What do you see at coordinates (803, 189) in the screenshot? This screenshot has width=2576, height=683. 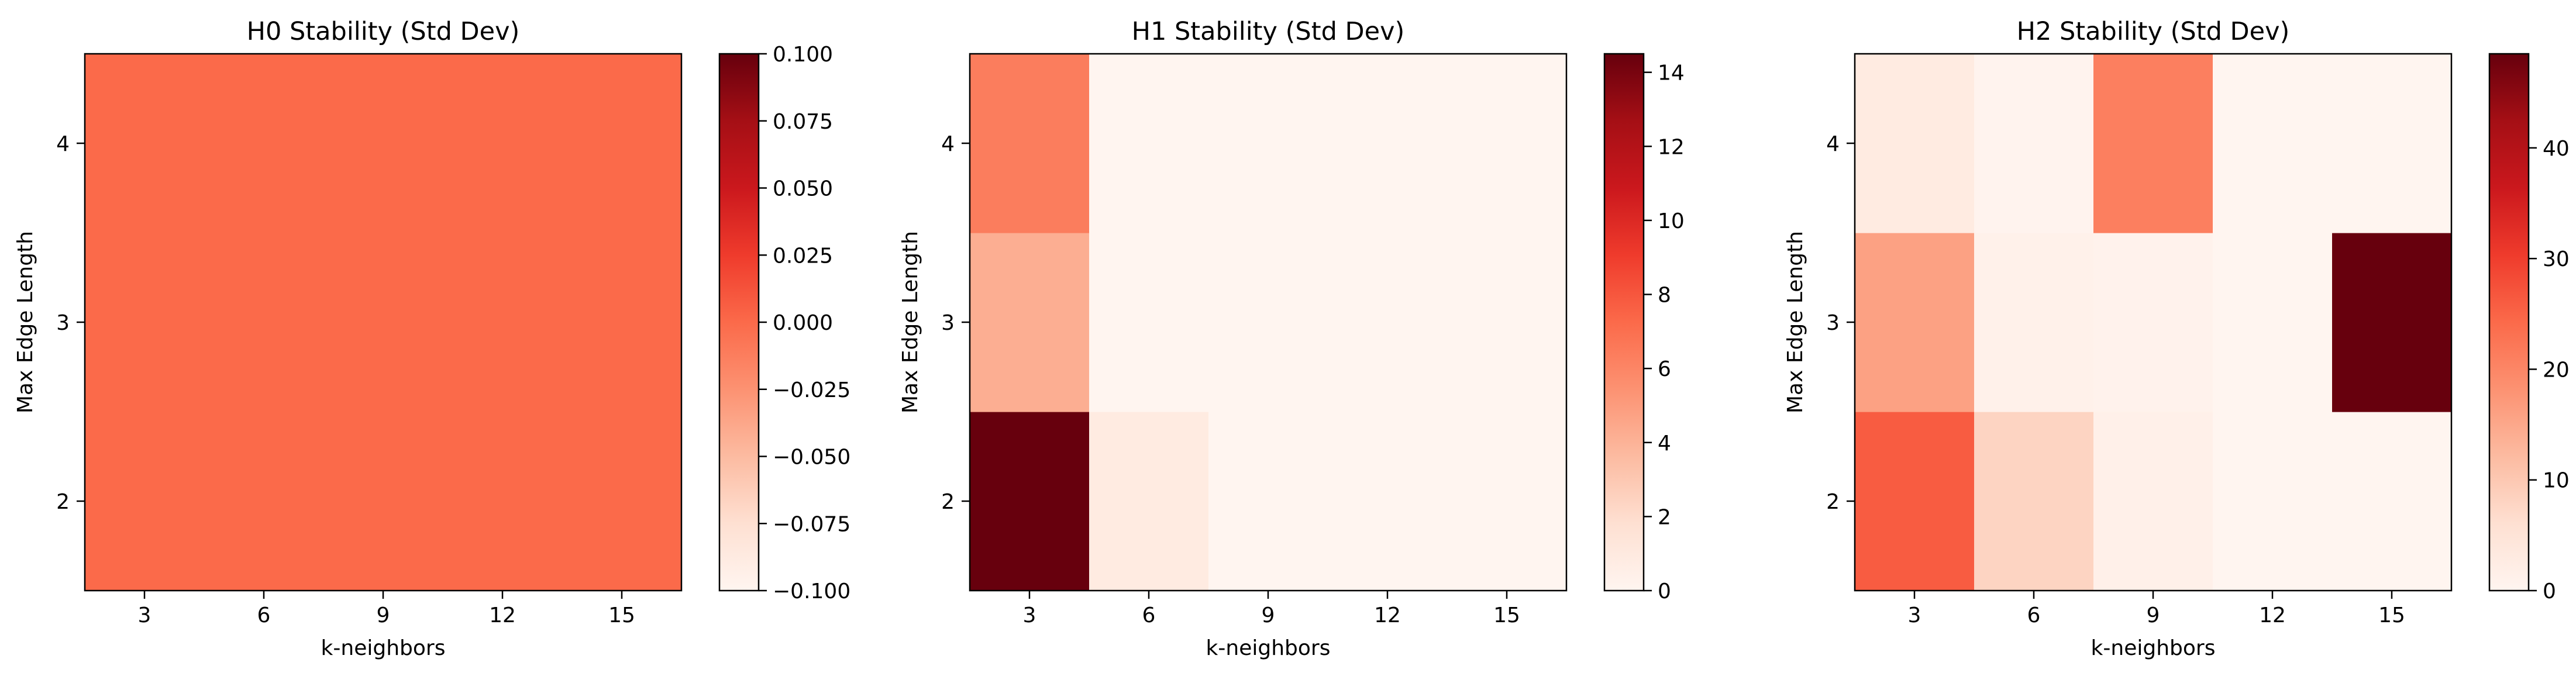 I see `colorbar-tick-label: 0.050` at bounding box center [803, 189].